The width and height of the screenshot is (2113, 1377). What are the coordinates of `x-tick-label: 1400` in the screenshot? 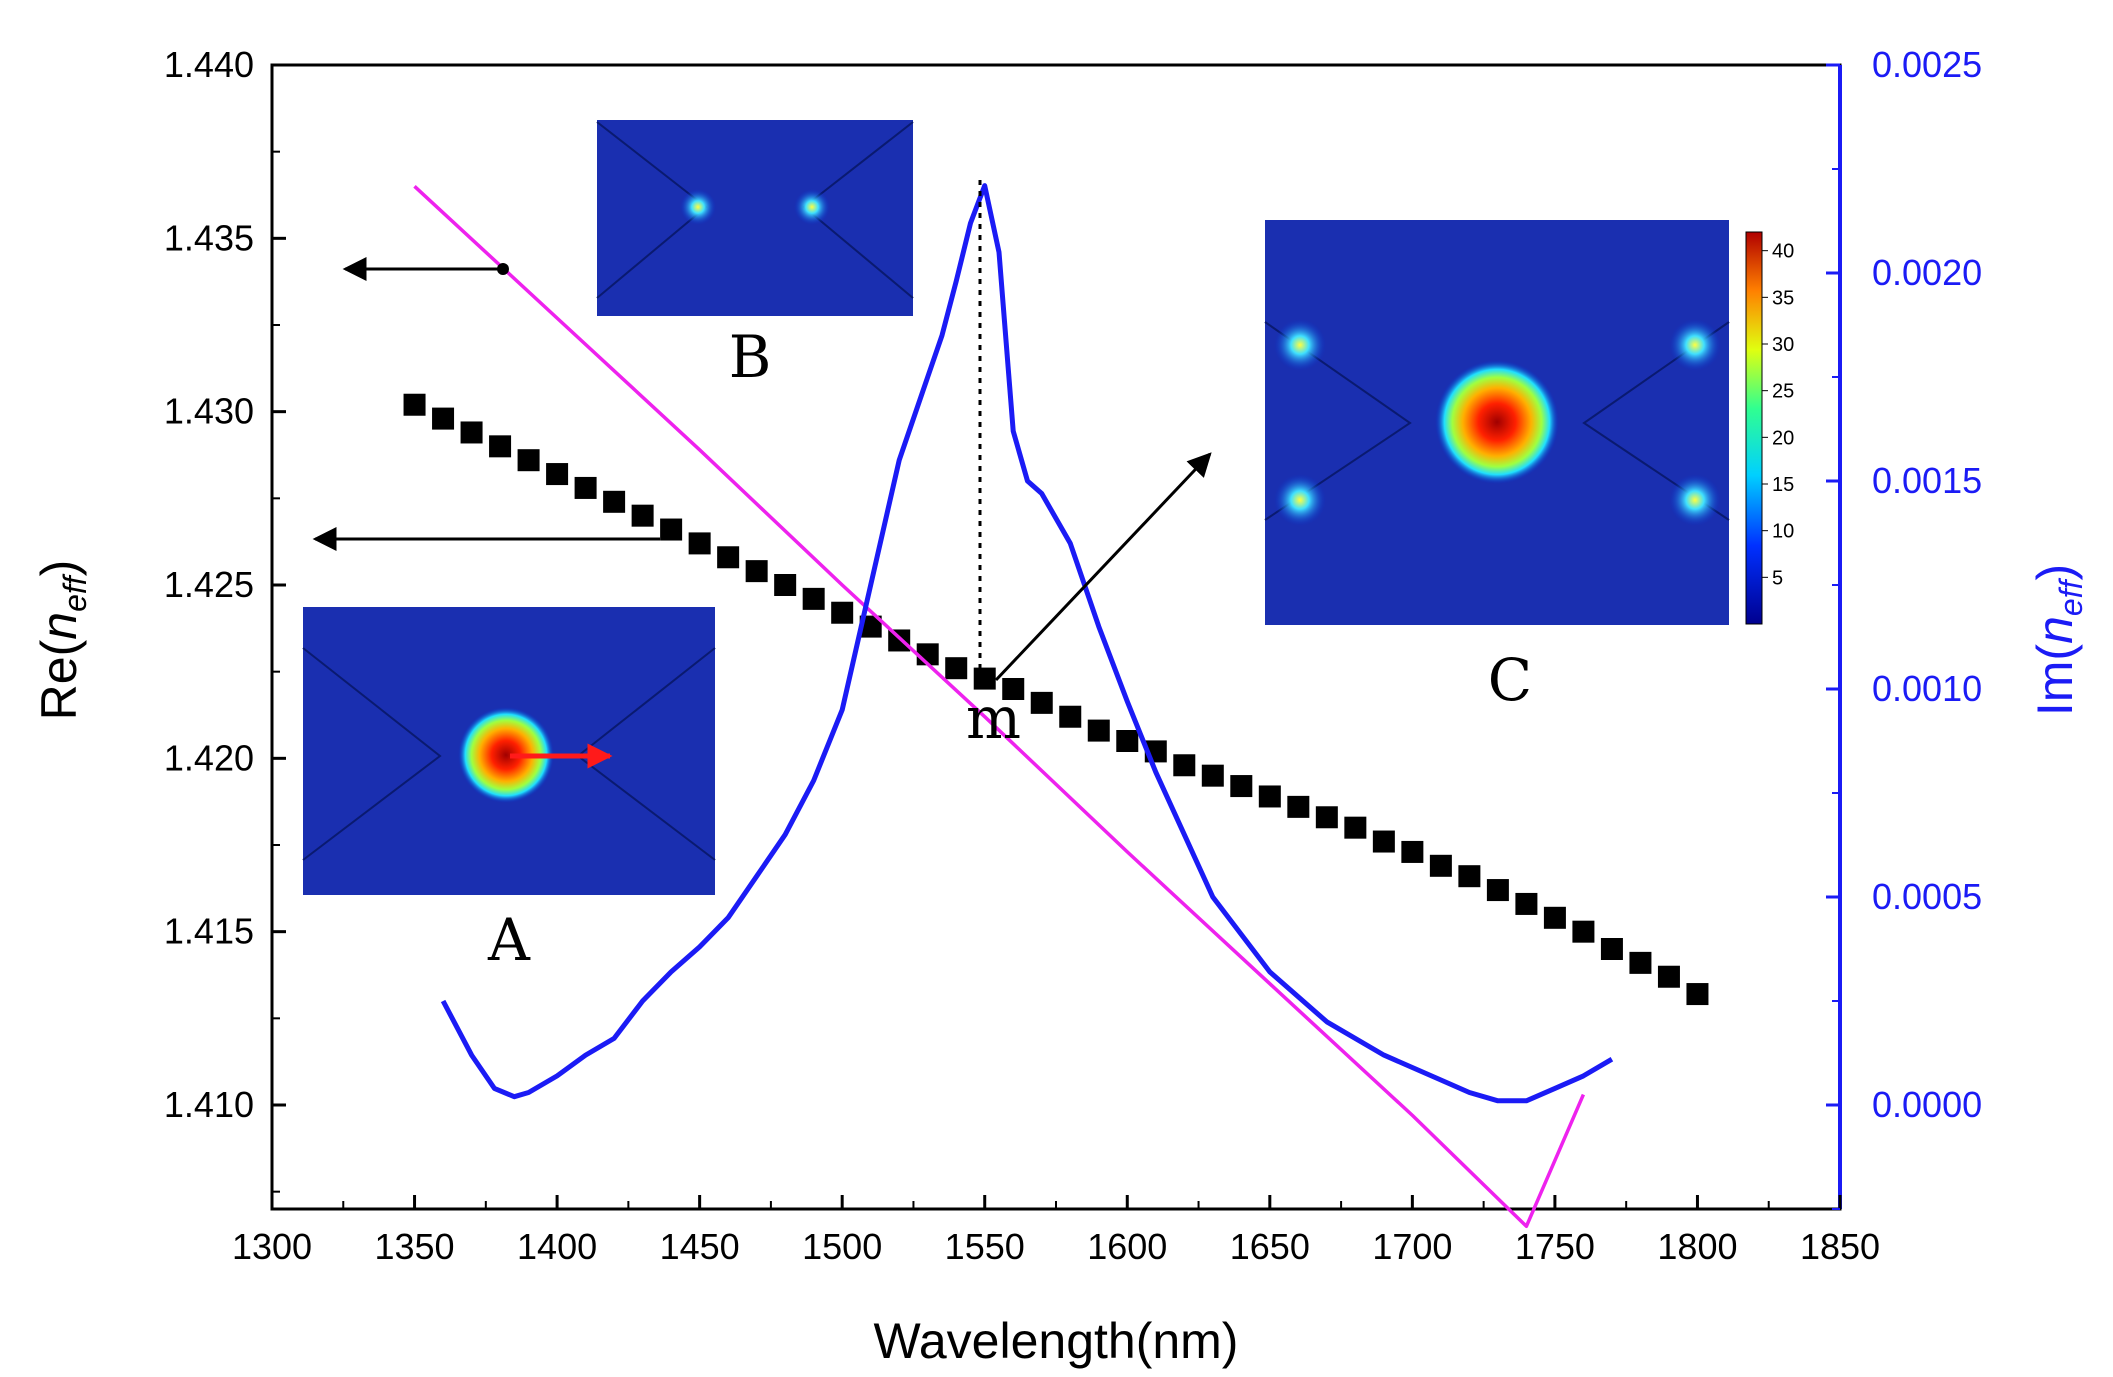 It's located at (557, 1246).